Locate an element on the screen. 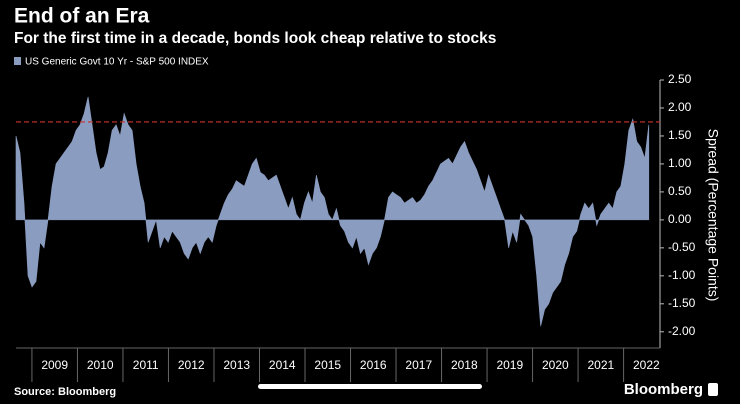  x-tick-label: 2010 is located at coordinates (100, 365).